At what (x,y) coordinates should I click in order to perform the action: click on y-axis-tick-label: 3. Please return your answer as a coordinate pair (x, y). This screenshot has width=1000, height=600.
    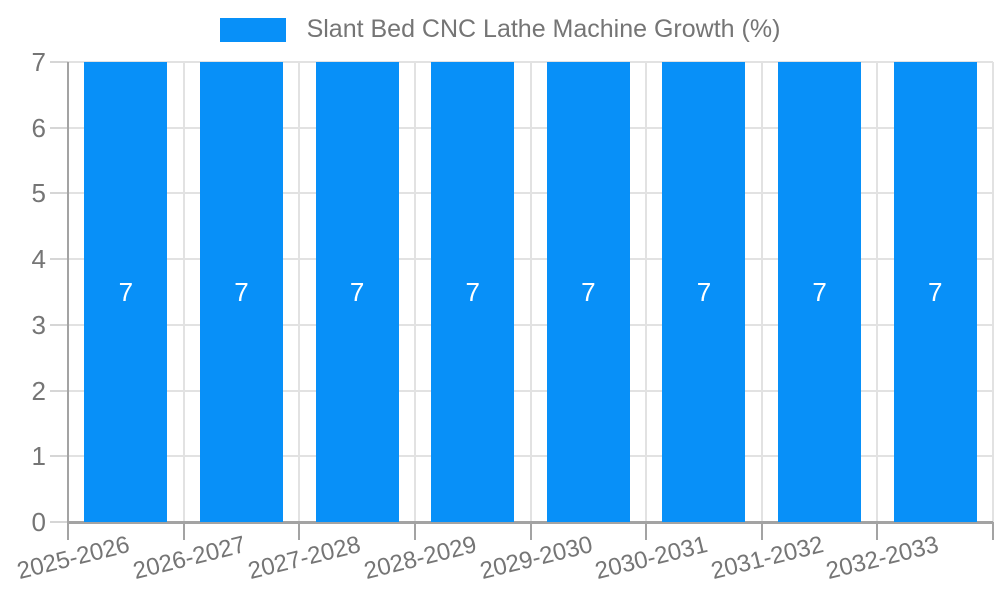
    Looking at the image, I should click on (38, 324).